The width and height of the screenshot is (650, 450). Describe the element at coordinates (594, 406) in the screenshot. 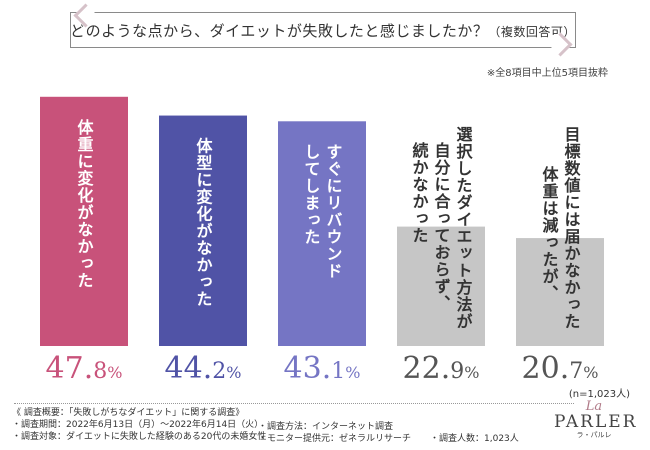

I see `logo-la: La` at that location.